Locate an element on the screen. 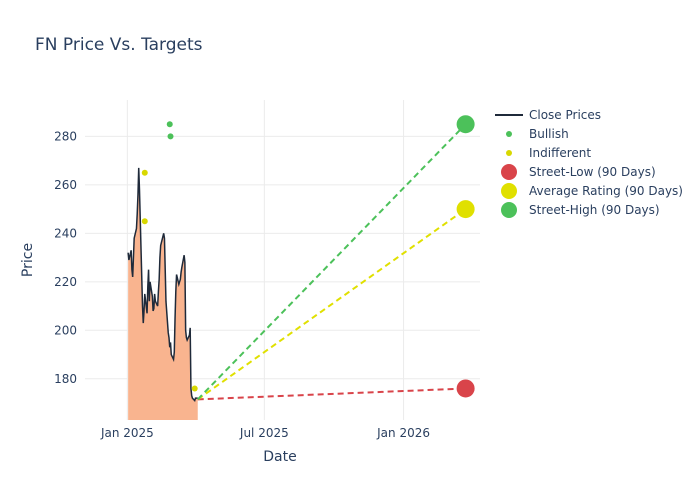 Image resolution: width=700 pixels, height=500 pixels. y-tick-label: 180 is located at coordinates (65, 379).